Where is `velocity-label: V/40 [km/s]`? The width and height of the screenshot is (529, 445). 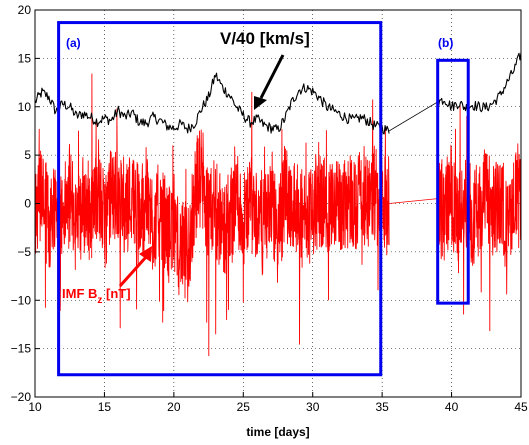
velocity-label: V/40 [km/s] is located at coordinates (265, 38).